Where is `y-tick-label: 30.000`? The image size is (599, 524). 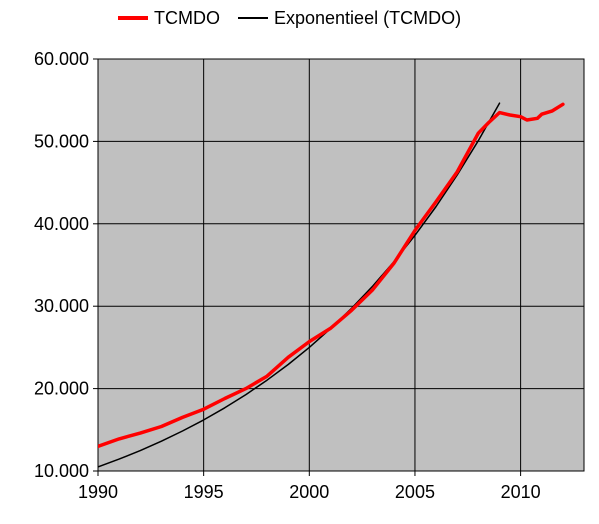
y-tick-label: 30.000 is located at coordinates (61, 306).